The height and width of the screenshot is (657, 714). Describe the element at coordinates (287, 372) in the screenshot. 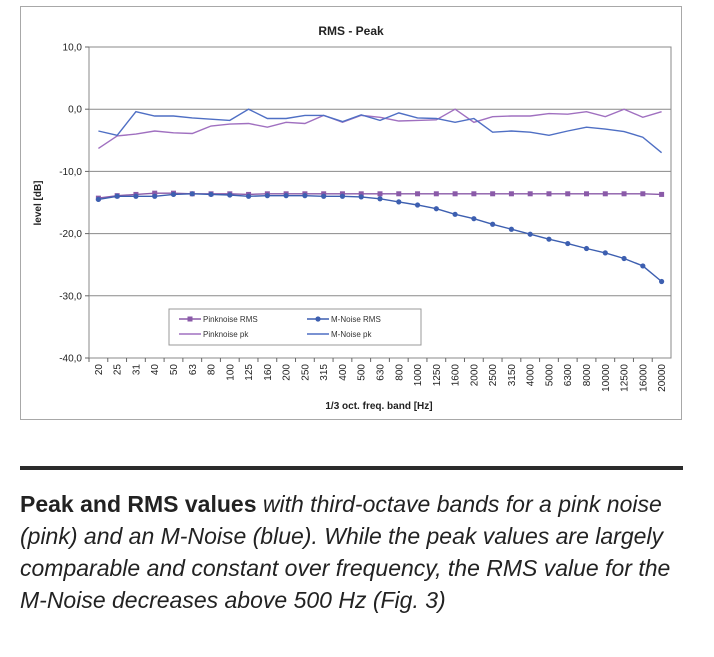

I see `x-tick-label: 200` at that location.